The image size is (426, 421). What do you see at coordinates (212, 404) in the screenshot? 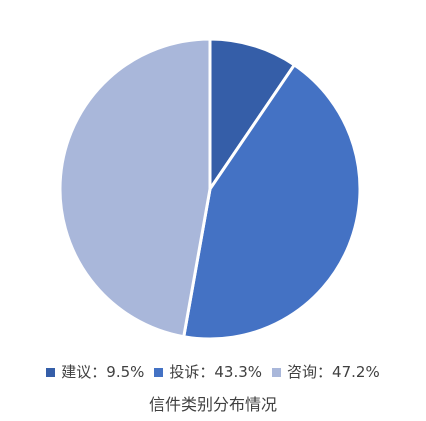
I see `chart-title: 信件类别分布情况` at bounding box center [212, 404].